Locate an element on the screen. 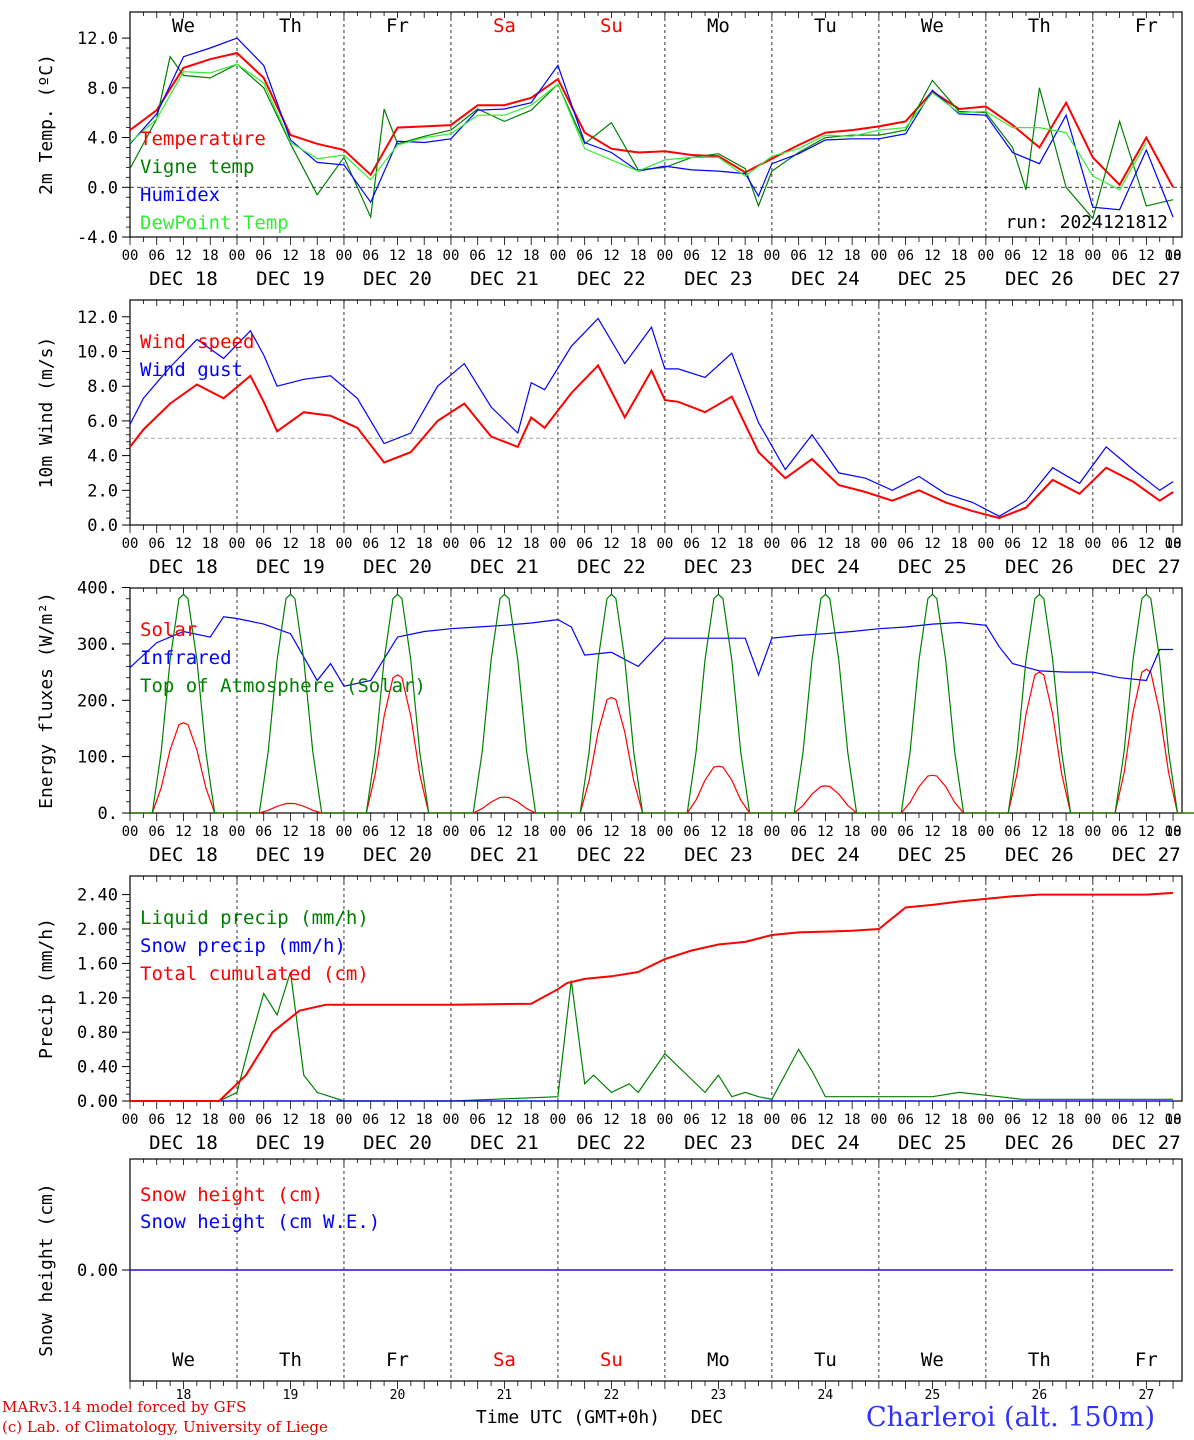 The width and height of the screenshot is (1194, 1440). series-wind-gust is located at coordinates (651, 417).